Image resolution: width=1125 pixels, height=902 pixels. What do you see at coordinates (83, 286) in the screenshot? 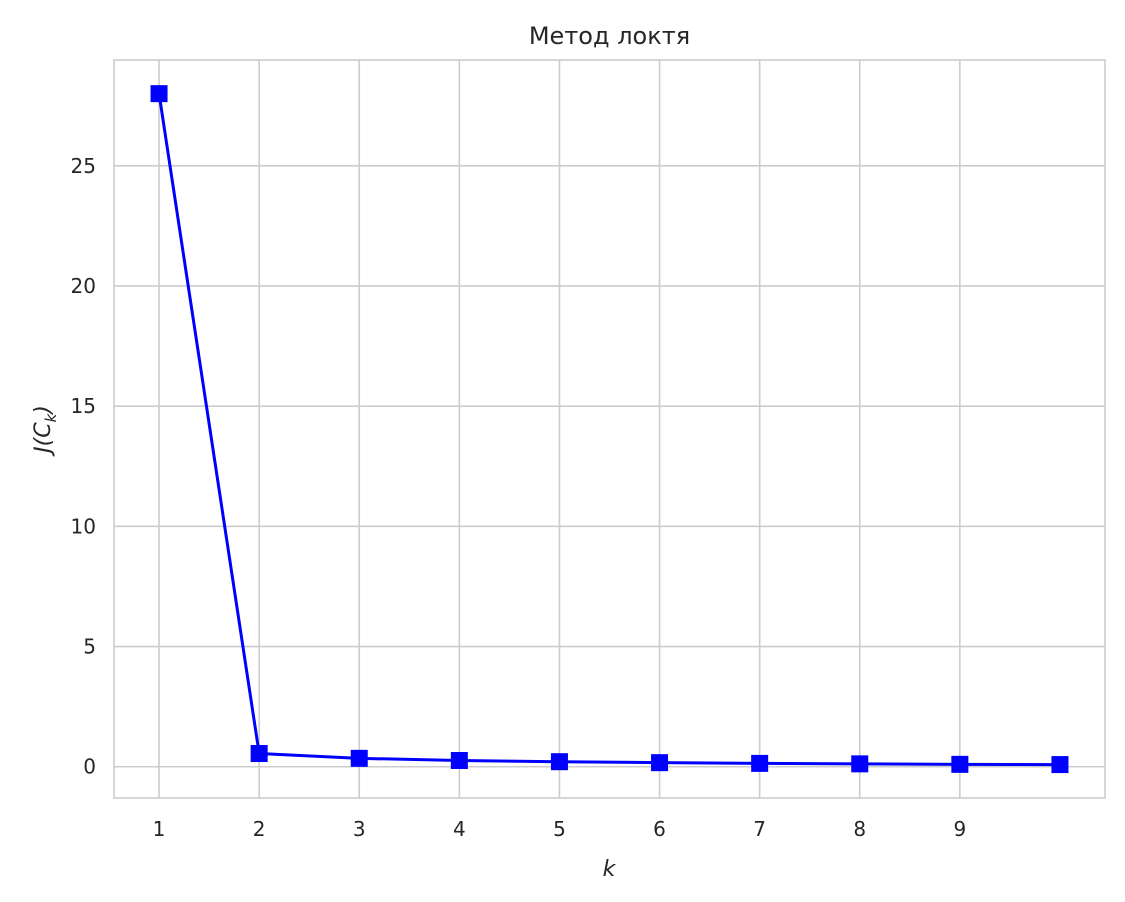
I see `y-tick-label: 20` at bounding box center [83, 286].